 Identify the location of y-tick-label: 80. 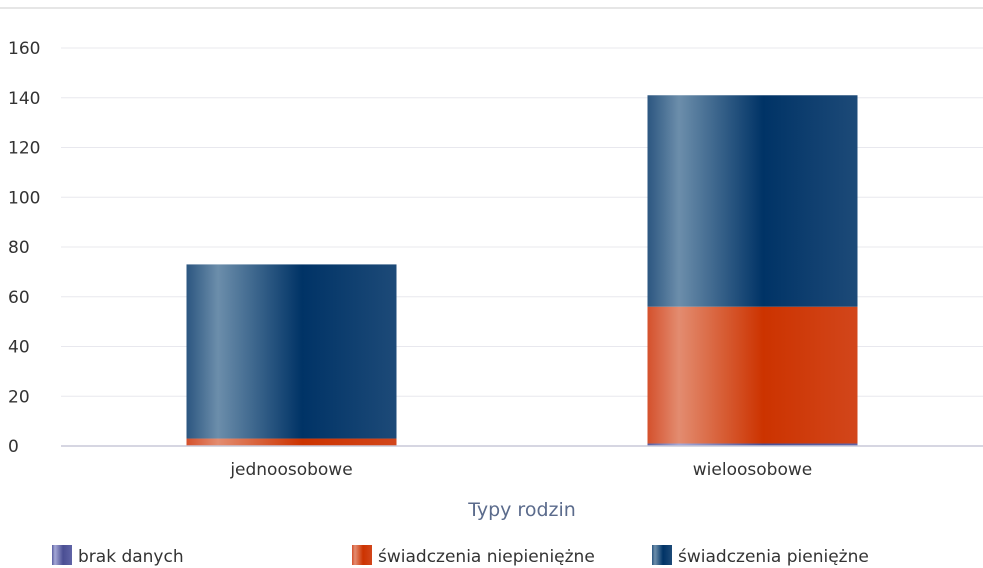
(19, 248).